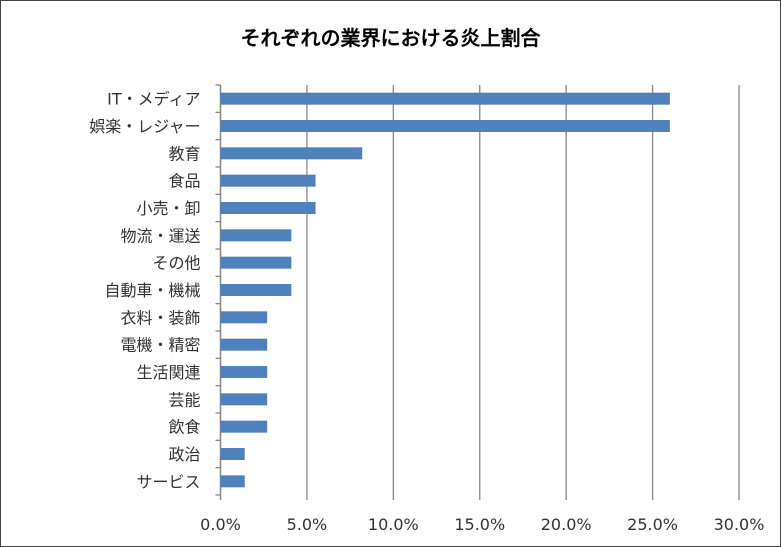 This screenshot has width=781, height=547. Describe the element at coordinates (184, 399) in the screenshot. I see `category-label: 芸能` at that location.